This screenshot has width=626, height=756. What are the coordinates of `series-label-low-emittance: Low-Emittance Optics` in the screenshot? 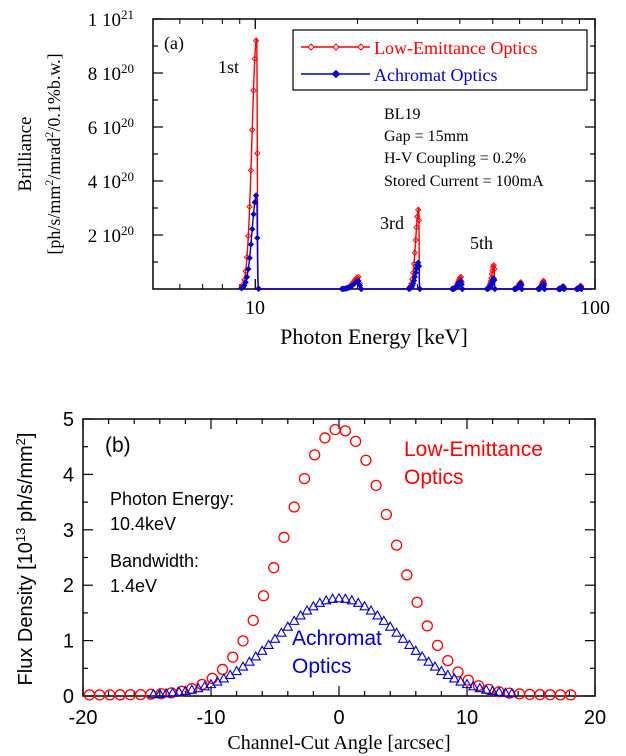 It's located at (473, 463).